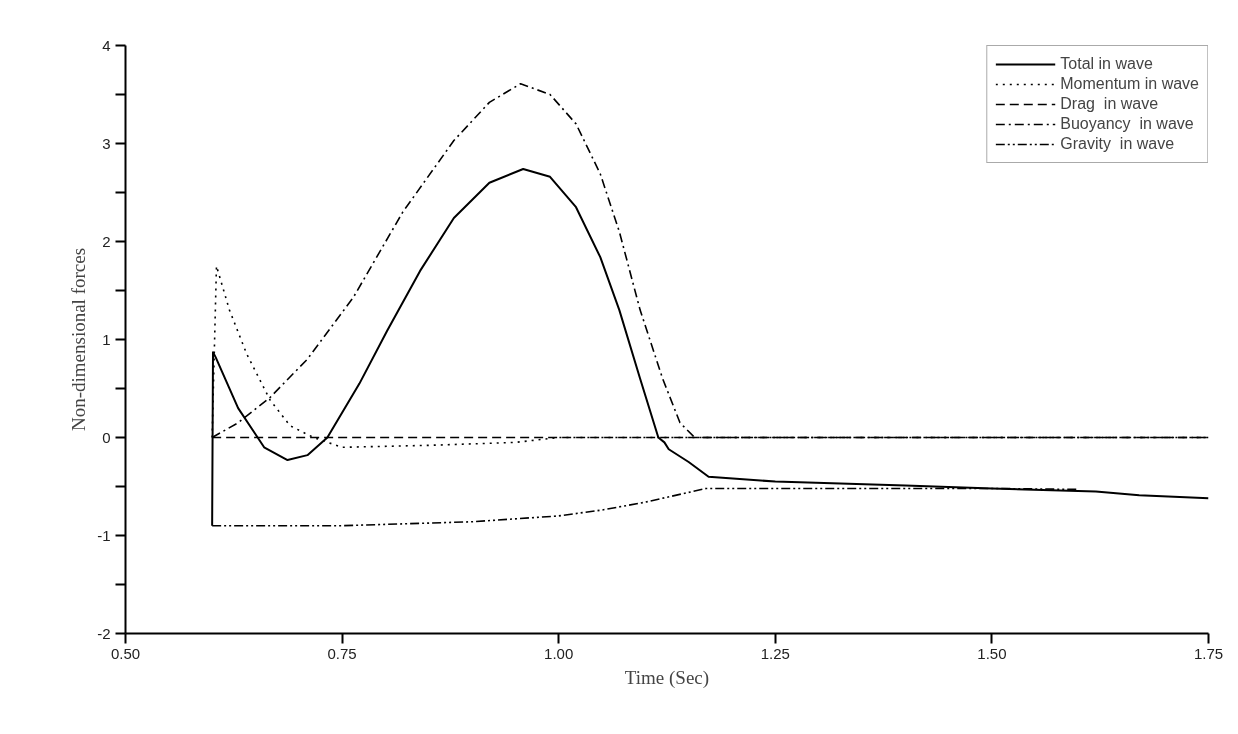  Describe the element at coordinates (775, 653) in the screenshot. I see `x-tick-label: 1.25` at that location.